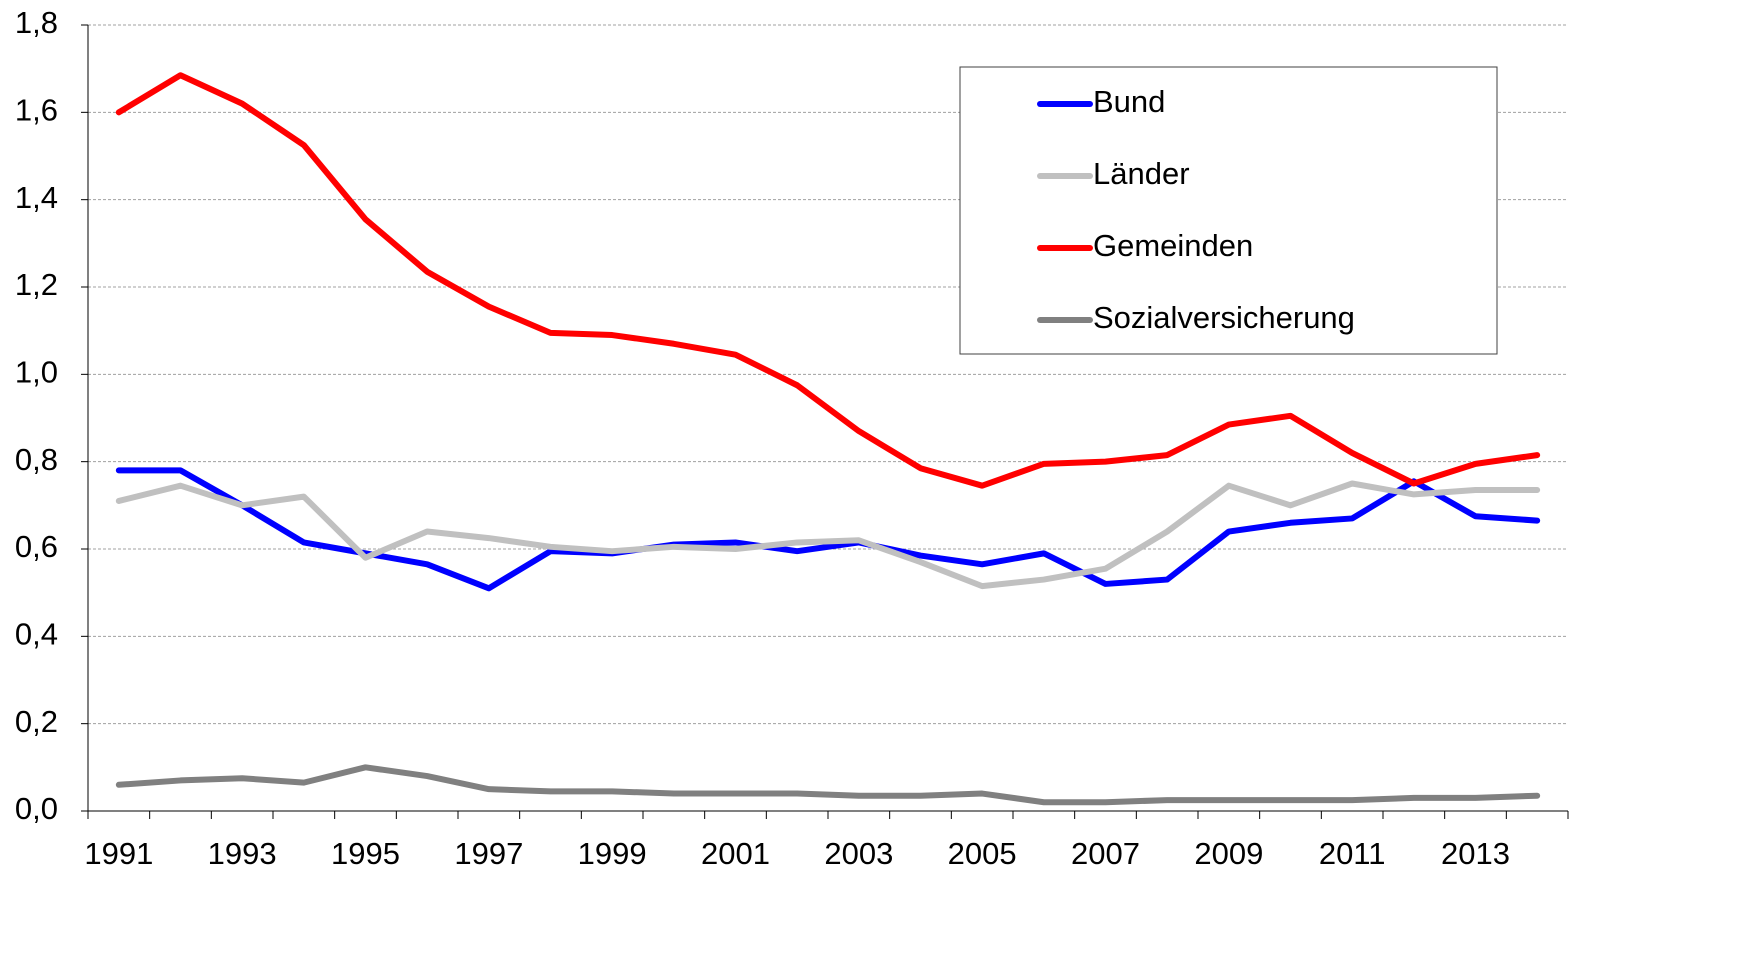  I want to click on x-tick-label: 1995, so click(365, 853).